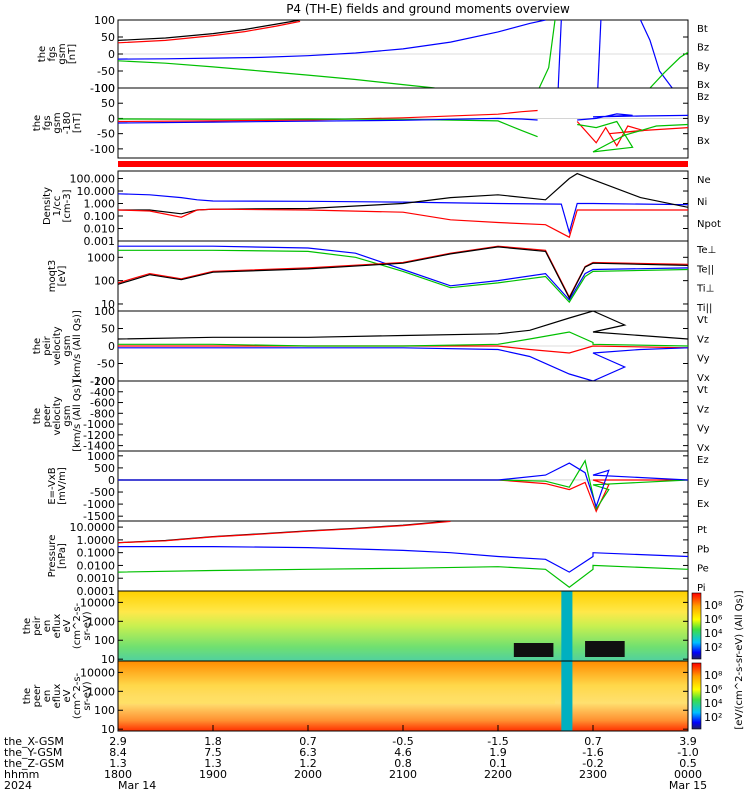  Describe the element at coordinates (108, 659) in the screenshot. I see `y-tick-label: 10` at that location.